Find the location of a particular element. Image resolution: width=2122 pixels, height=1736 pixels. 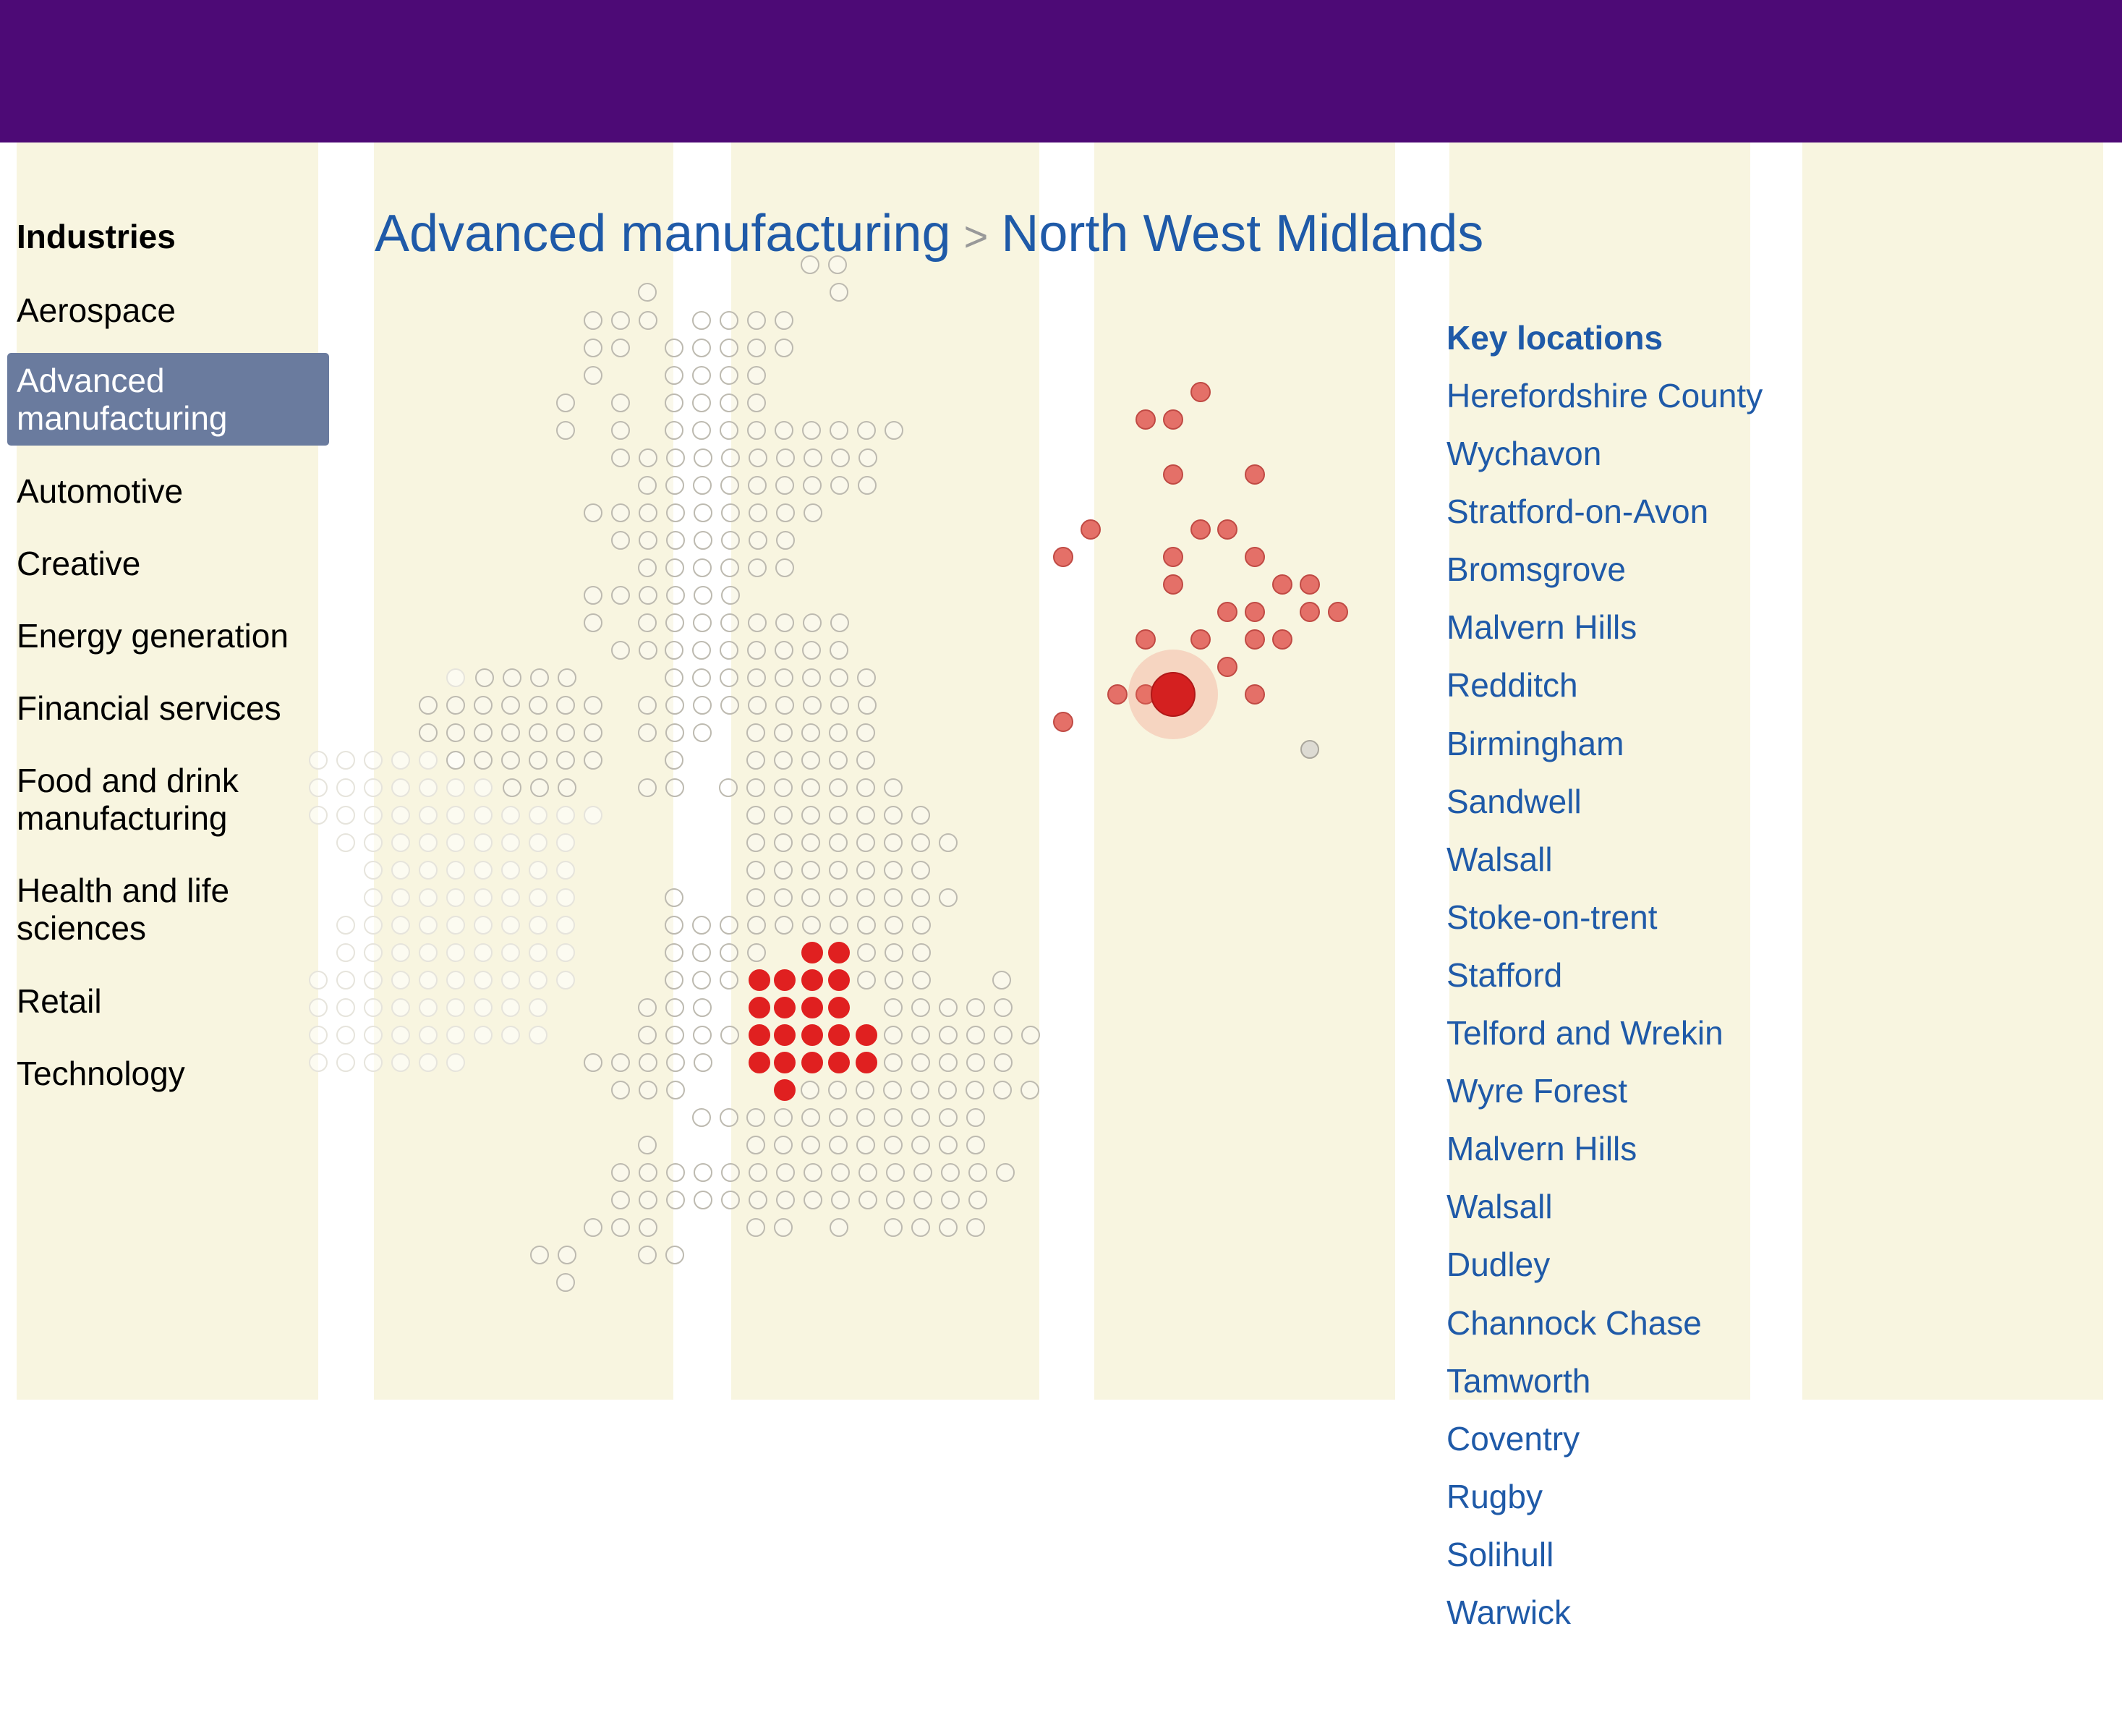

location-link: Telford and Wrekin is located at coordinates (1584, 1033).